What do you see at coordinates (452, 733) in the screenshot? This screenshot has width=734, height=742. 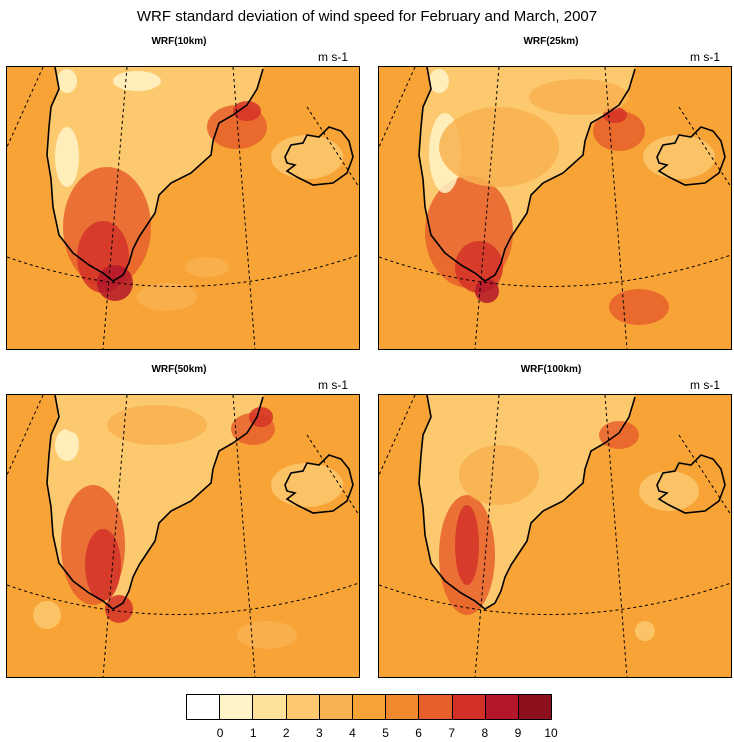 I see `colorbar-tick-label: 7` at bounding box center [452, 733].